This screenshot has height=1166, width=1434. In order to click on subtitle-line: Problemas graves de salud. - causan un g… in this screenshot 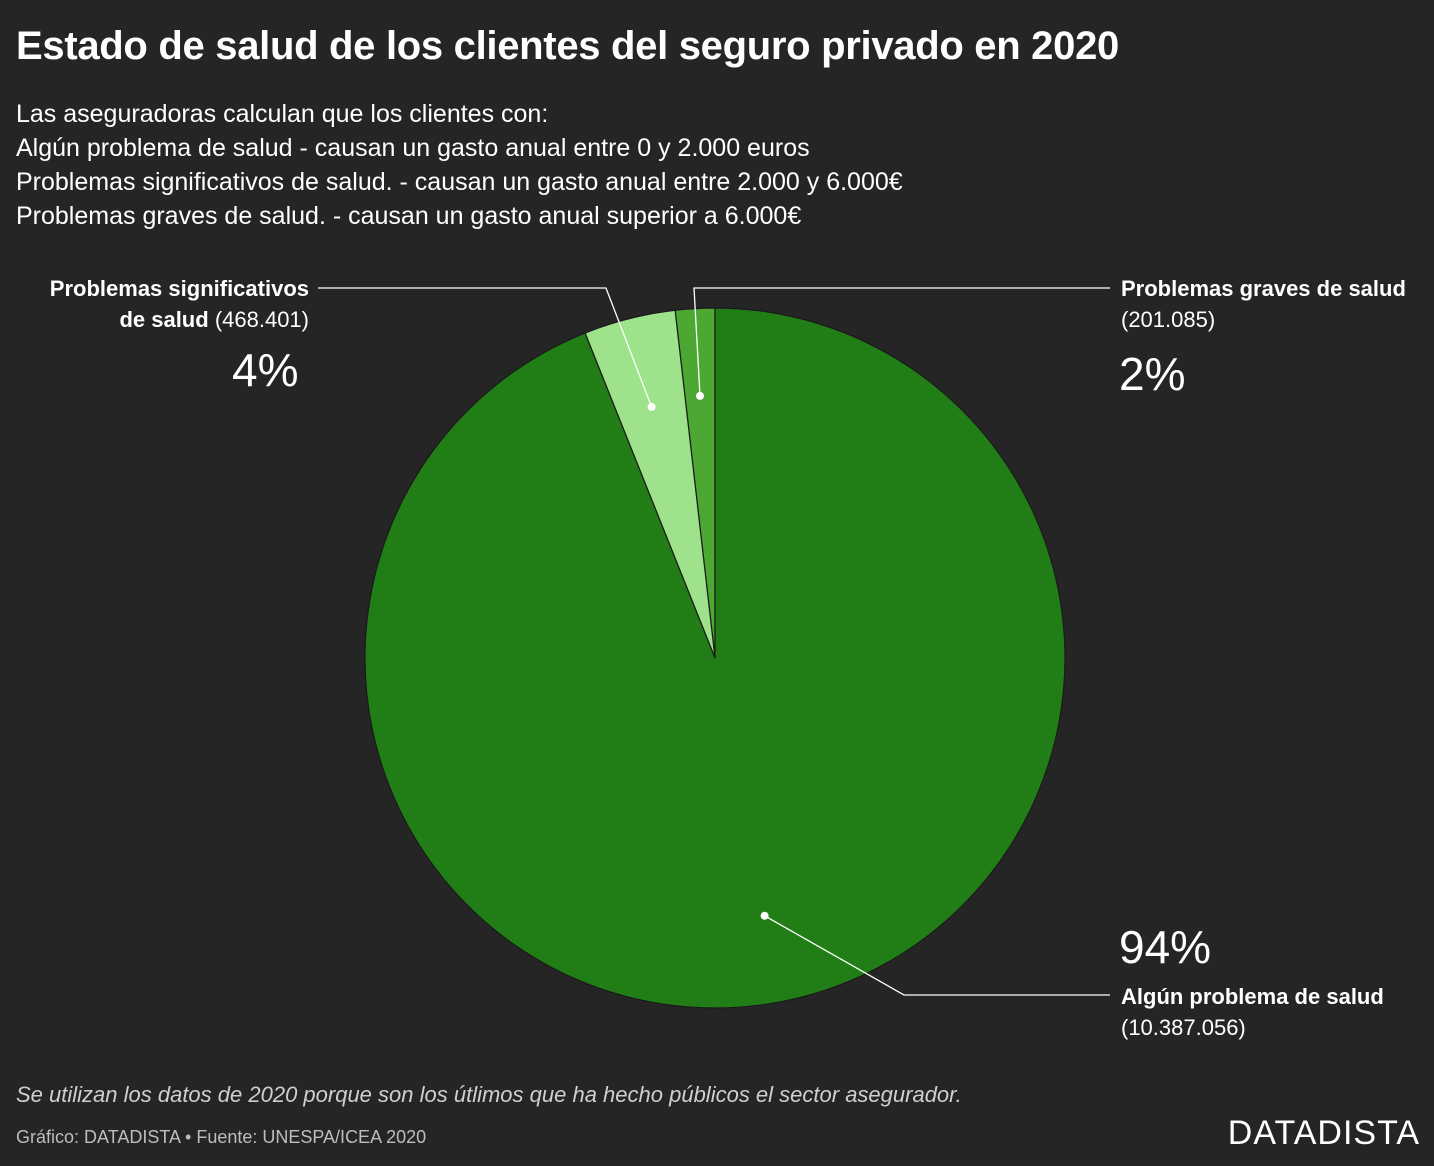, I will do `click(409, 216)`.